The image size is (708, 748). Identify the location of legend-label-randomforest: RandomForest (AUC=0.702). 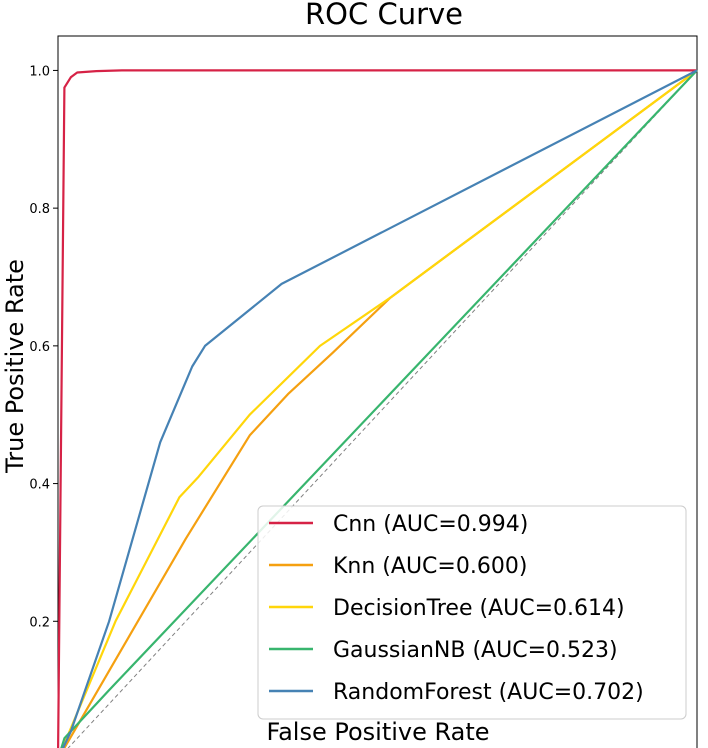
(488, 692).